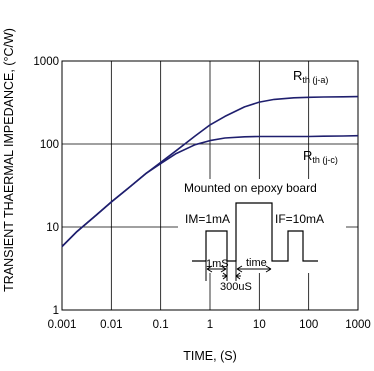 This screenshot has width=374, height=371. What do you see at coordinates (46, 62) in the screenshot?
I see `y-tick-label: 1000` at bounding box center [46, 62].